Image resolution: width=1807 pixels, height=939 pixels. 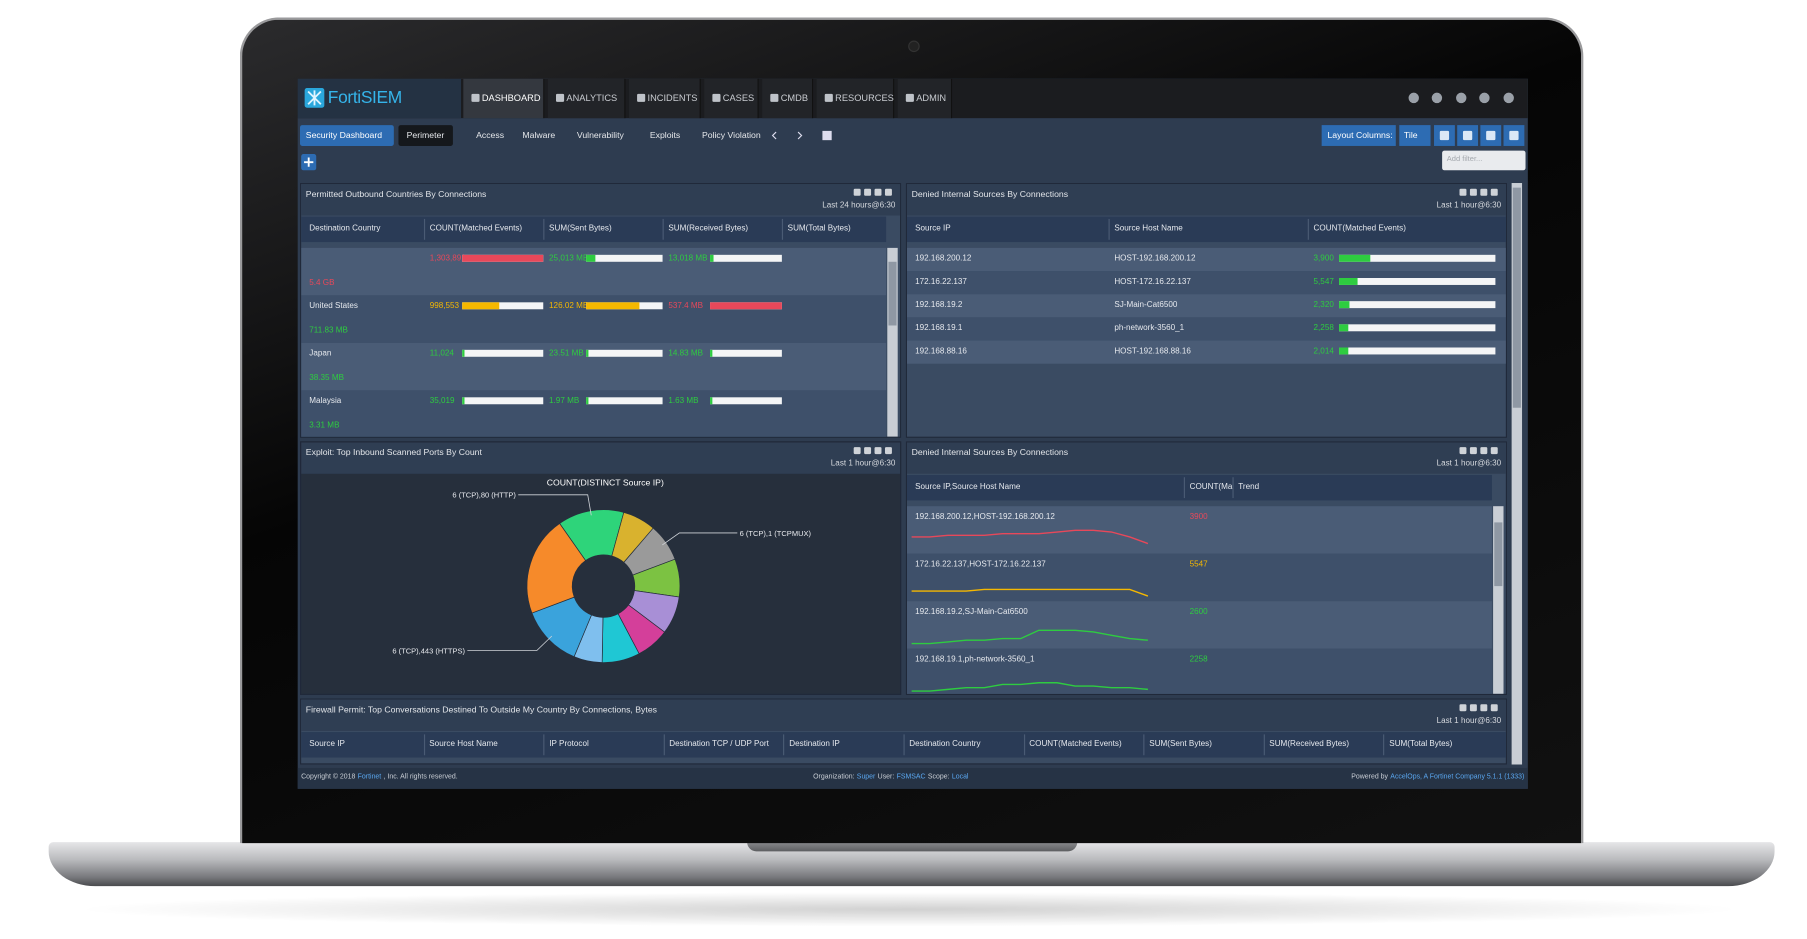 I want to click on row-count: 2600, so click(x=1198, y=612).